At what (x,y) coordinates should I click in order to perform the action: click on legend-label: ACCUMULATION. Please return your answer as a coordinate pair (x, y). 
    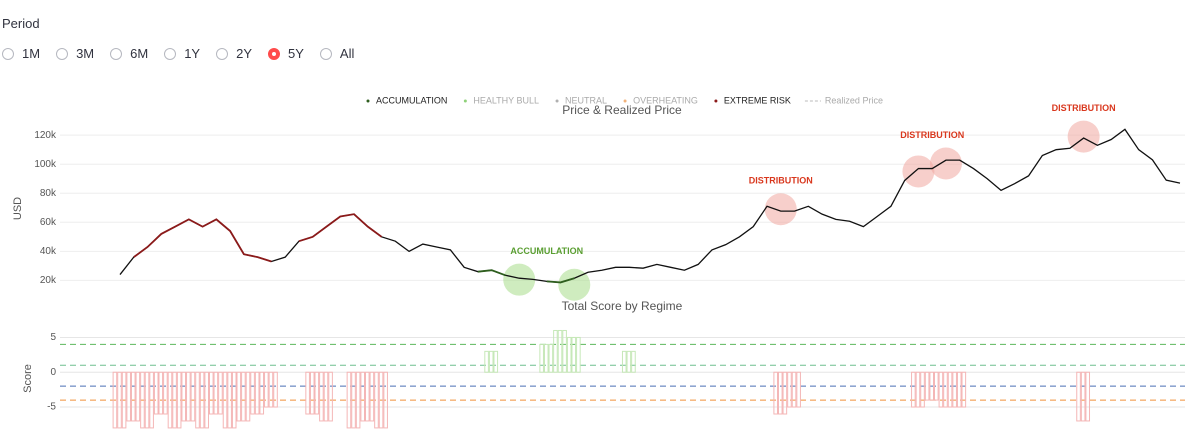
    Looking at the image, I should click on (411, 100).